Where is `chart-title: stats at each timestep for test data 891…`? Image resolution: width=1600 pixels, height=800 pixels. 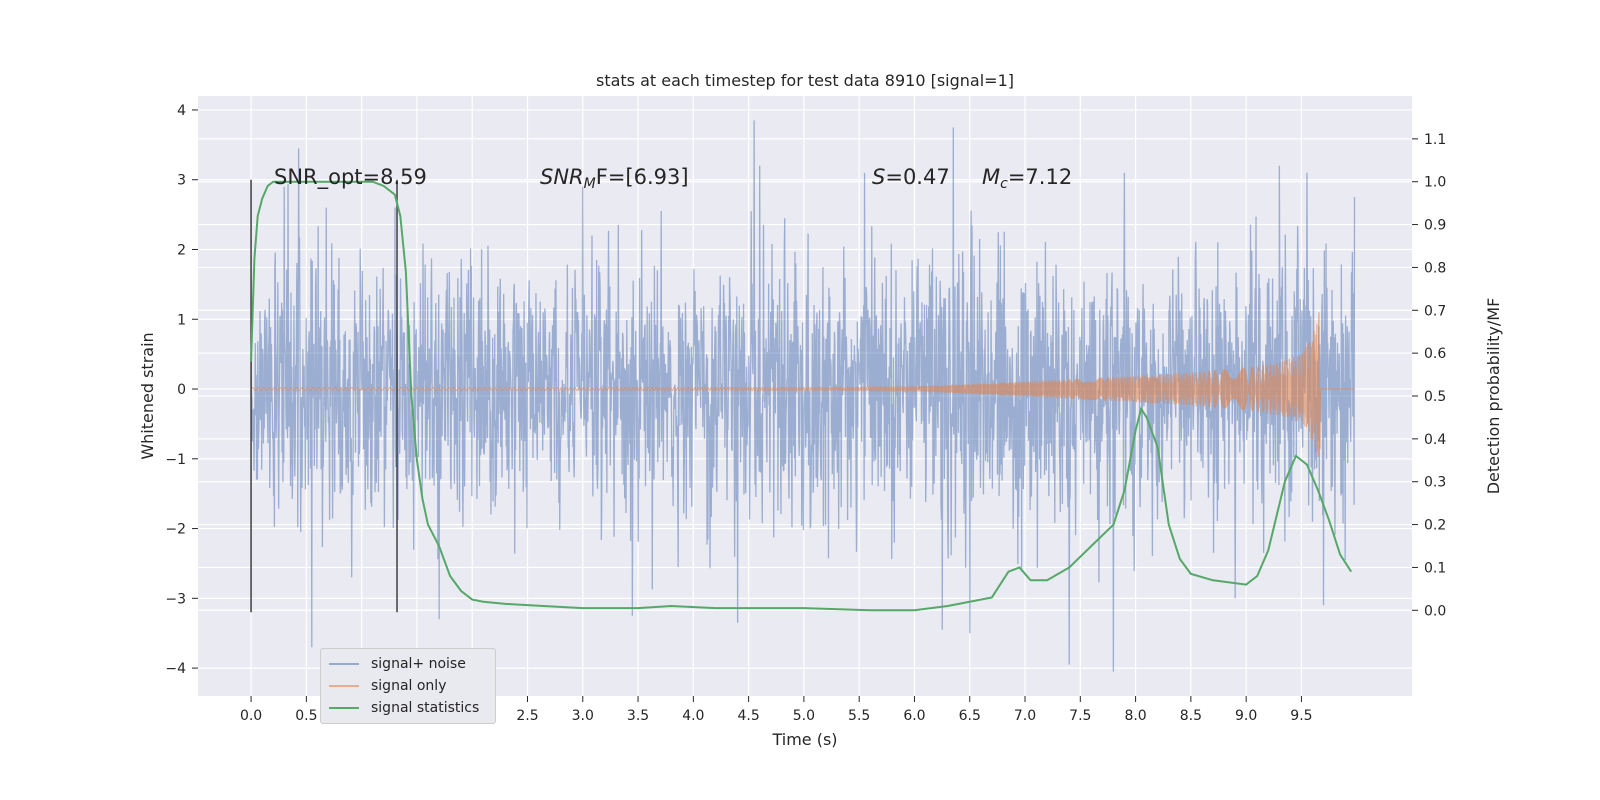 chart-title: stats at each timestep for test data 891… is located at coordinates (805, 80).